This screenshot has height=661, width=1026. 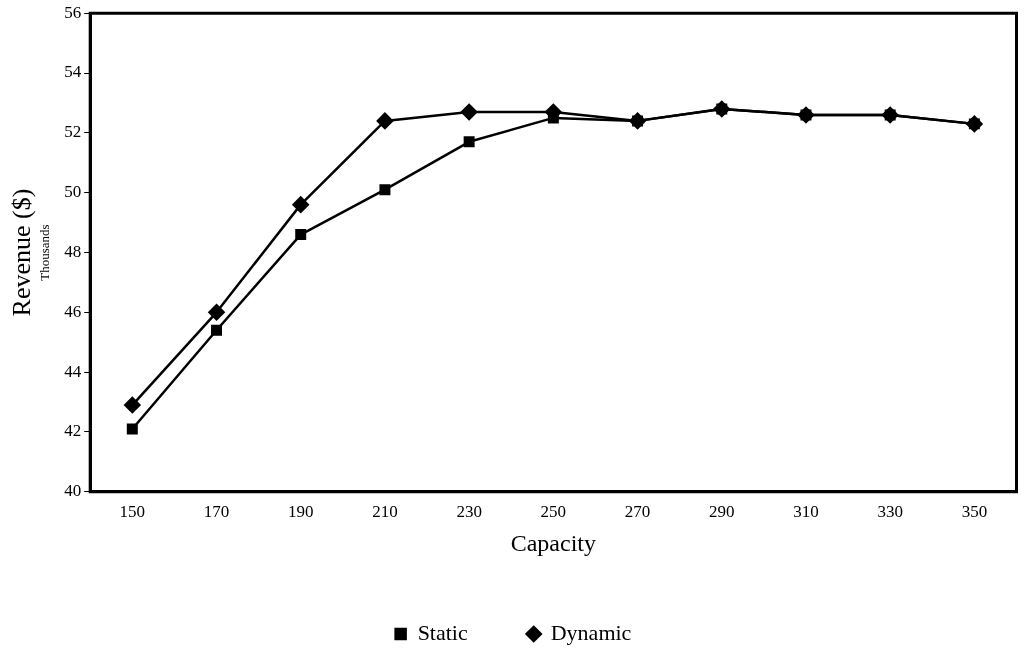 I want to click on y-tick-label: 52, so click(x=73, y=132).